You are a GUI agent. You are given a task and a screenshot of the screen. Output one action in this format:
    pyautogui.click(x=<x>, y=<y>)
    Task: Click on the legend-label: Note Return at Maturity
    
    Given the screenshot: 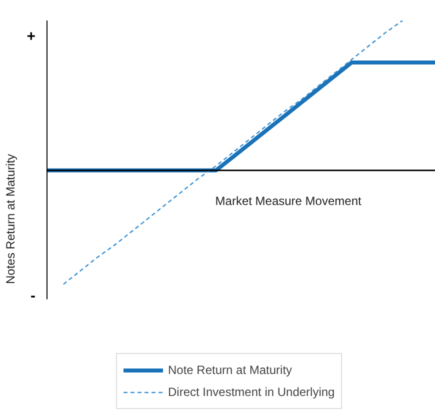 What is the action you would take?
    pyautogui.click(x=230, y=370)
    